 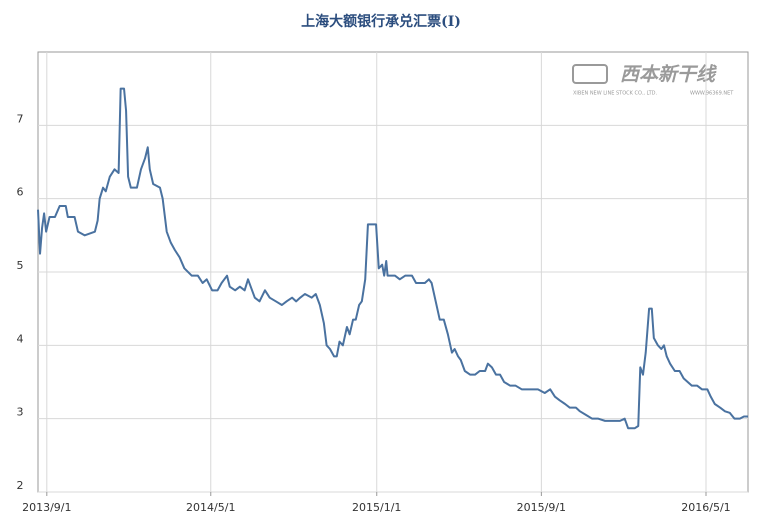 What do you see at coordinates (20, 118) in the screenshot?
I see `y-tick-label: 7` at bounding box center [20, 118].